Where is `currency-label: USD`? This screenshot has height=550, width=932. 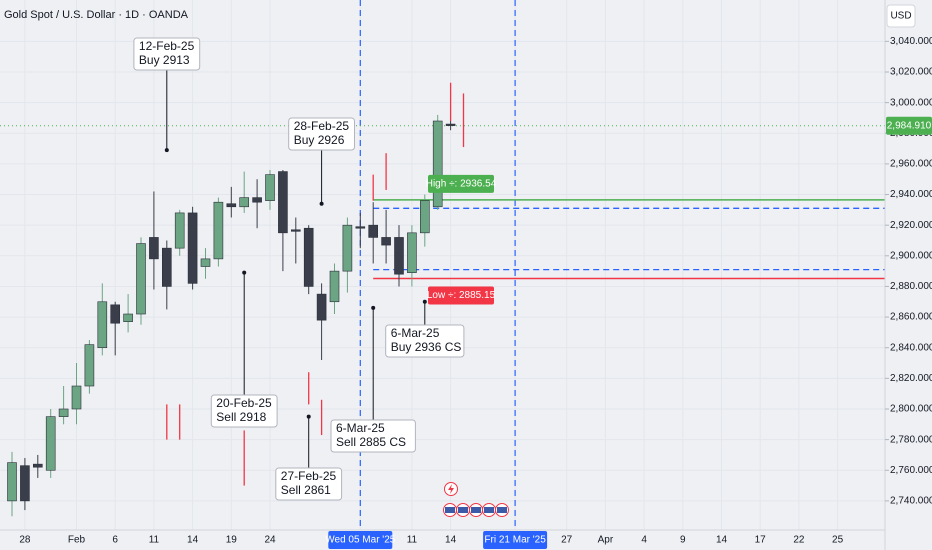
currency-label: USD is located at coordinates (900, 16).